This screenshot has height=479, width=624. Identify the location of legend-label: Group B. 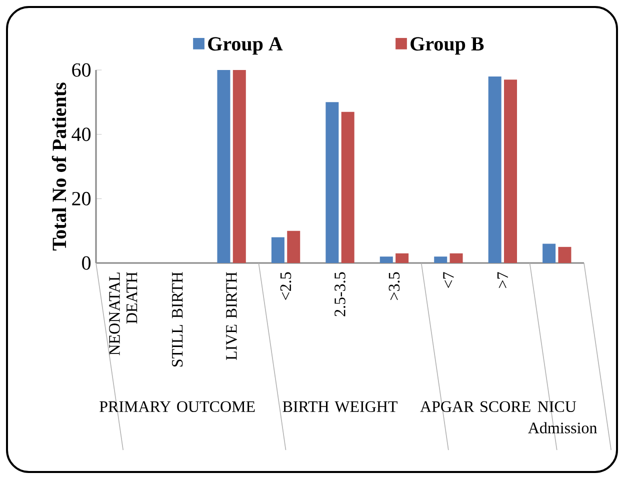
(447, 46).